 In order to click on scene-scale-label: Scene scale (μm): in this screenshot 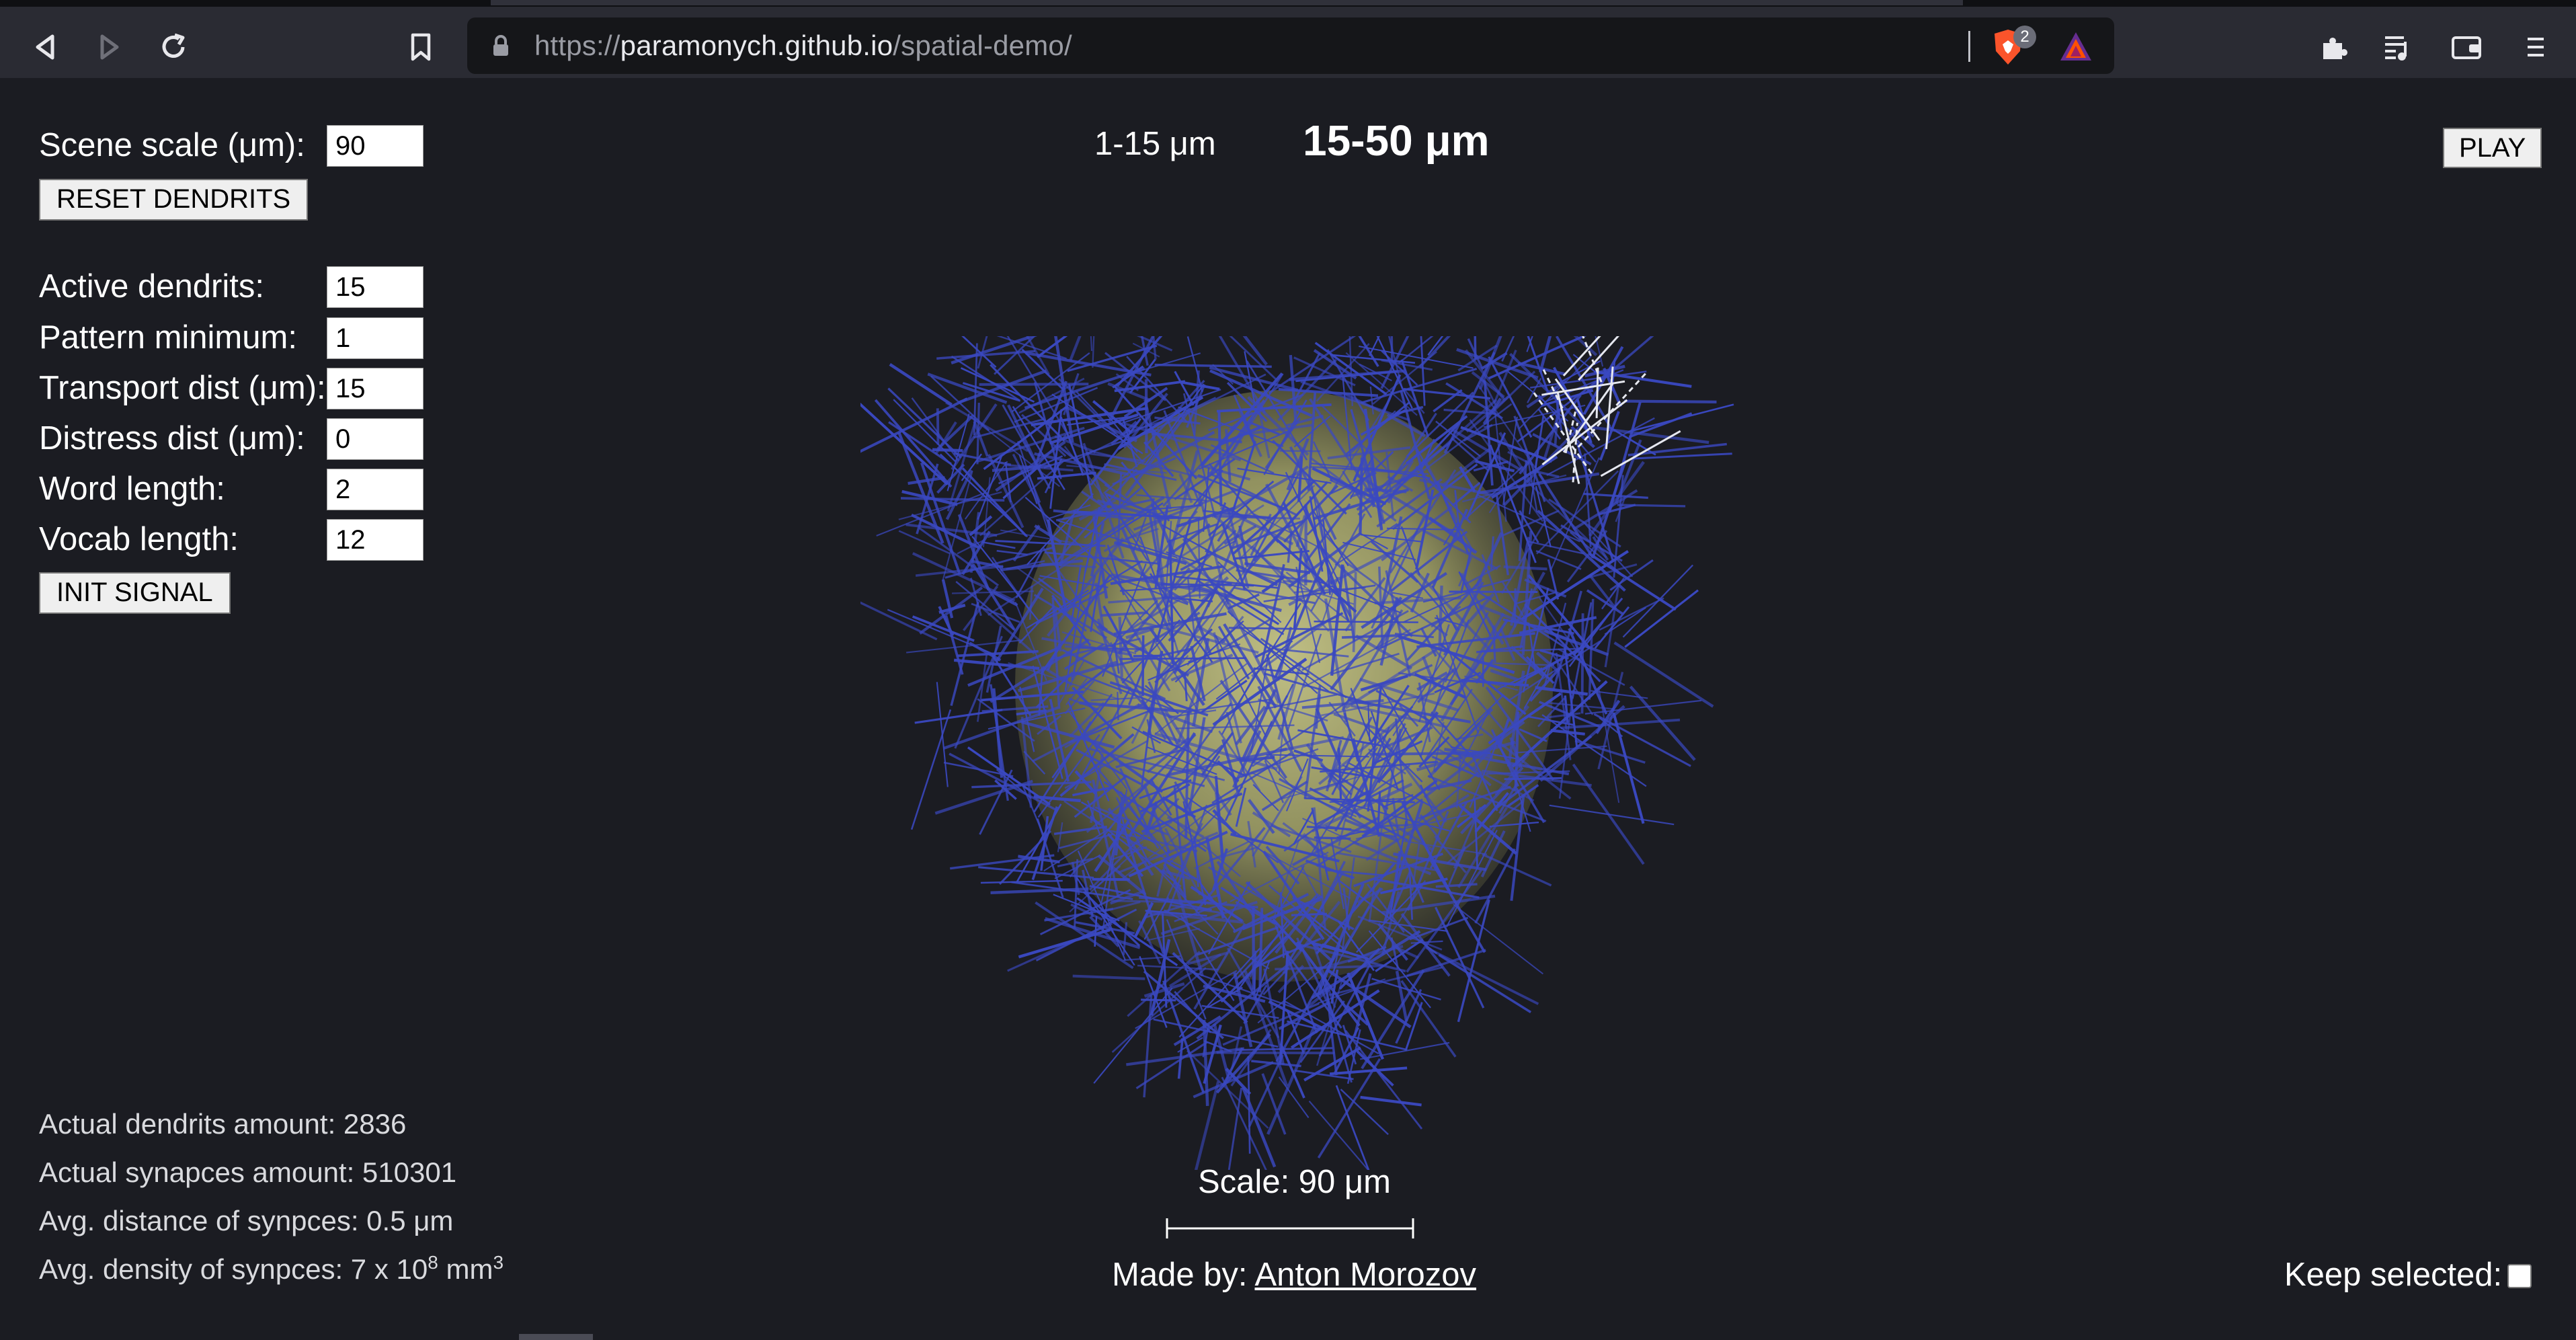, I will do `click(172, 145)`.